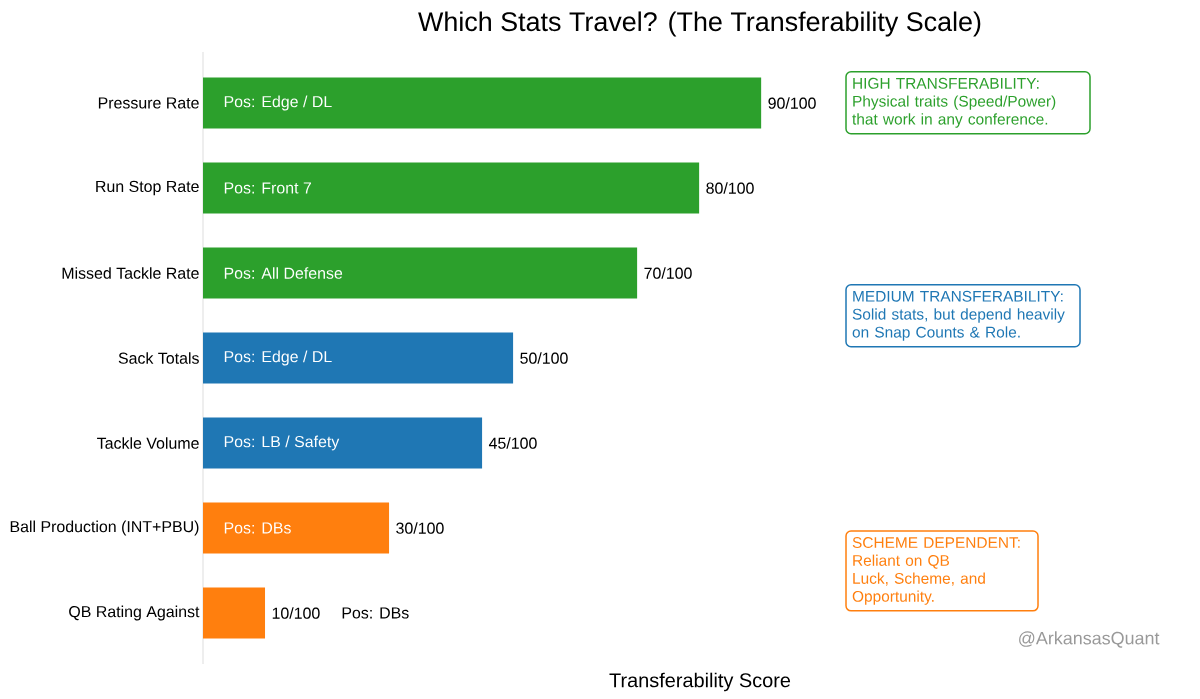  I want to click on data-label: 10/100, so click(296, 613).